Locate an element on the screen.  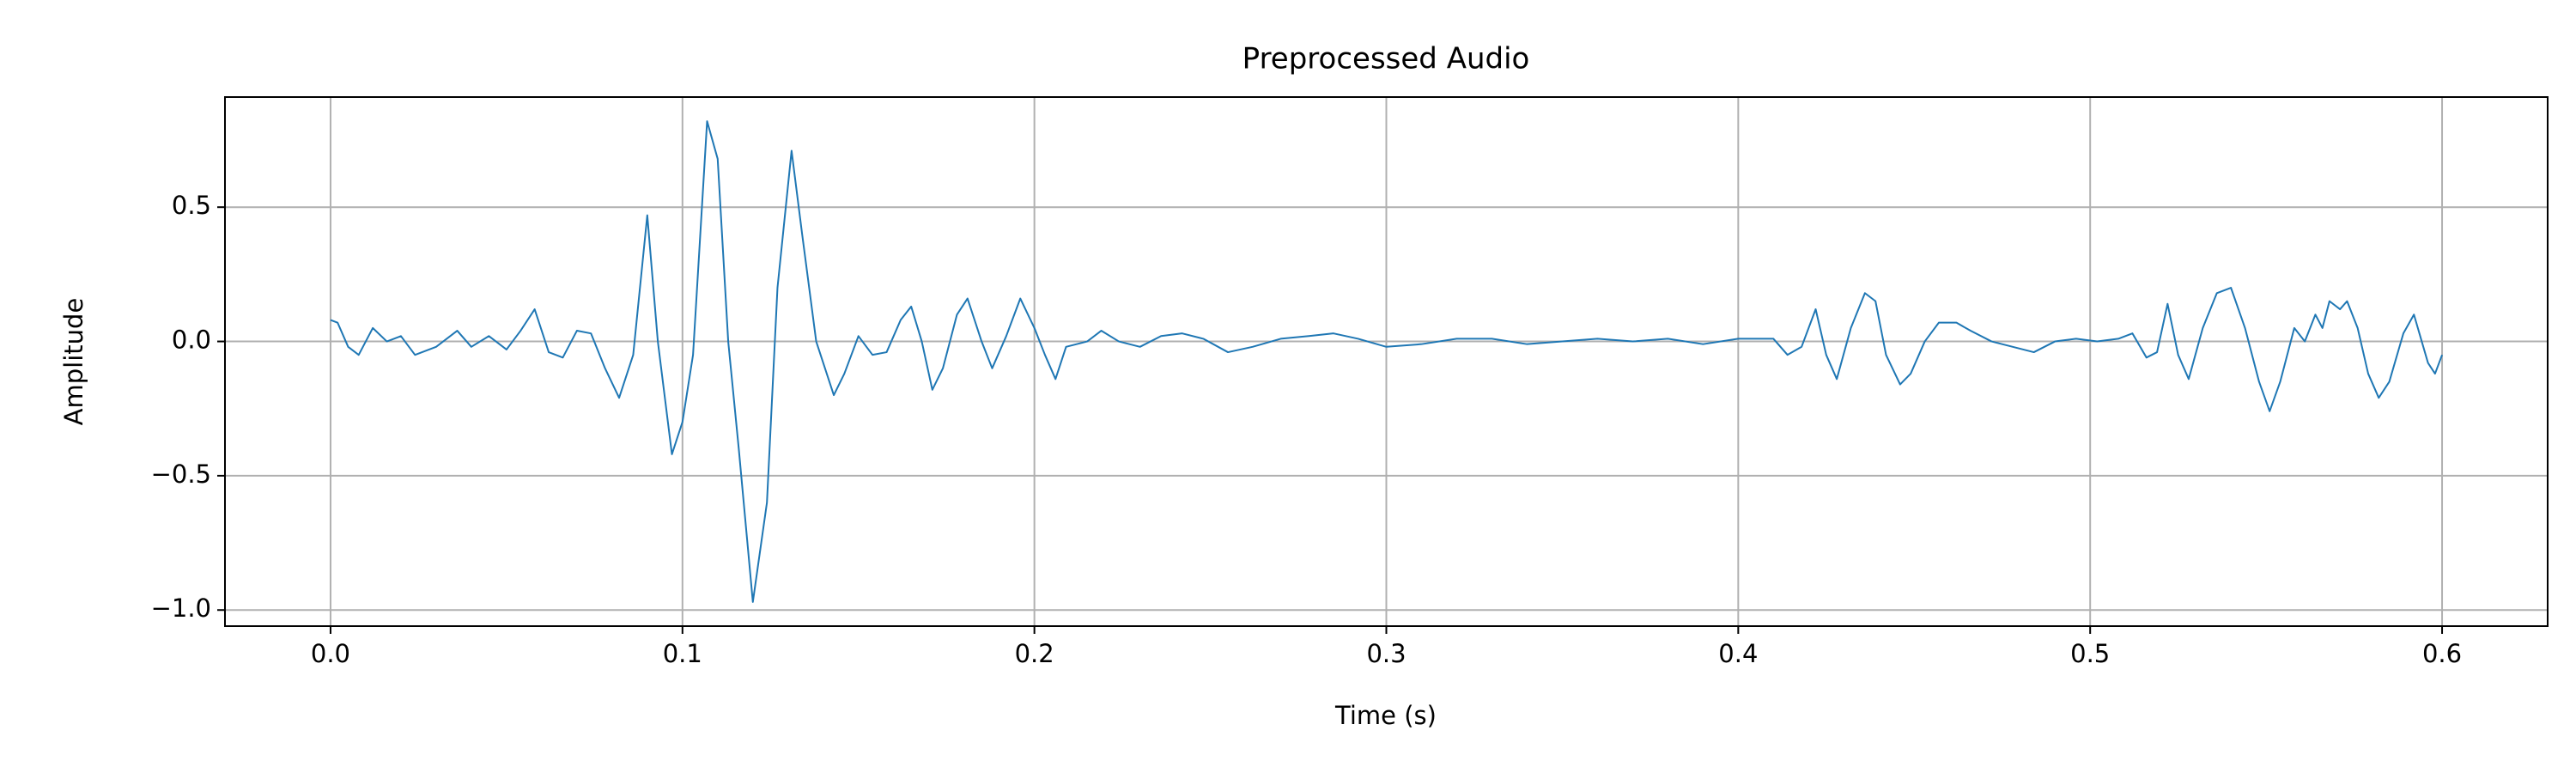
y-tick-label: −0.5 is located at coordinates (181, 474).